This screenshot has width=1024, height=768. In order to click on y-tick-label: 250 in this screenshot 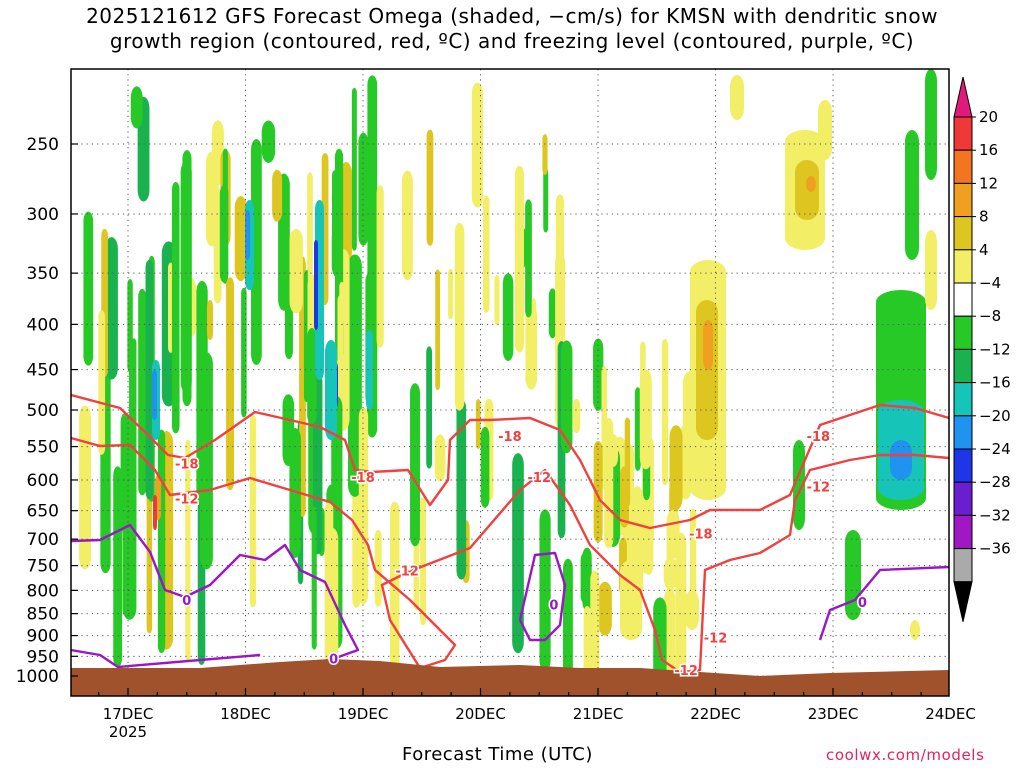, I will do `click(43, 145)`.